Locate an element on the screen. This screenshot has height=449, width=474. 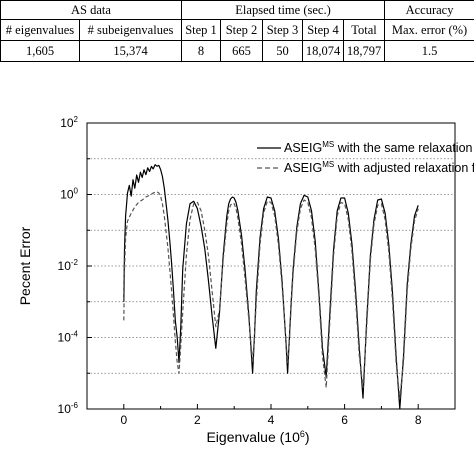
y-tick-label: 10⁻⁶ is located at coordinates (68, 408).